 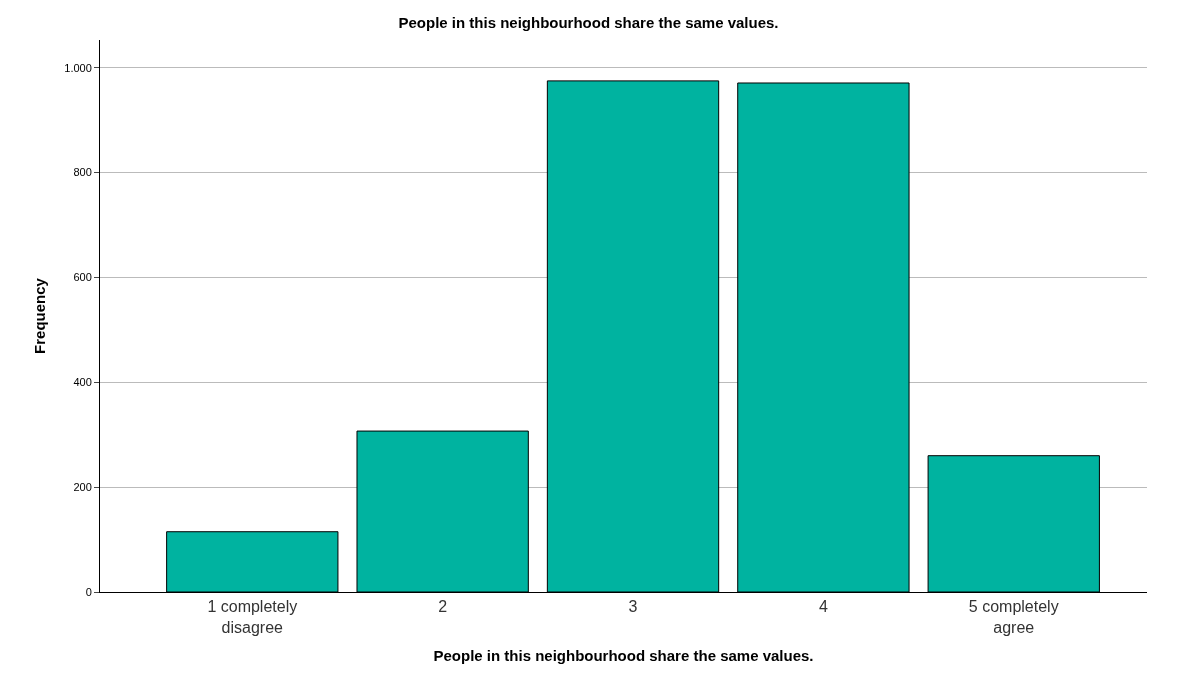 I want to click on y-tick-label: 1.000, so click(x=78, y=67).